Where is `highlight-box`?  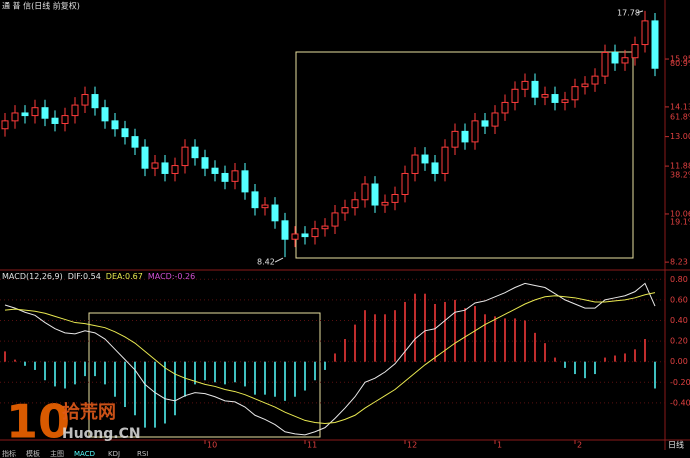 highlight-box is located at coordinates (204, 375).